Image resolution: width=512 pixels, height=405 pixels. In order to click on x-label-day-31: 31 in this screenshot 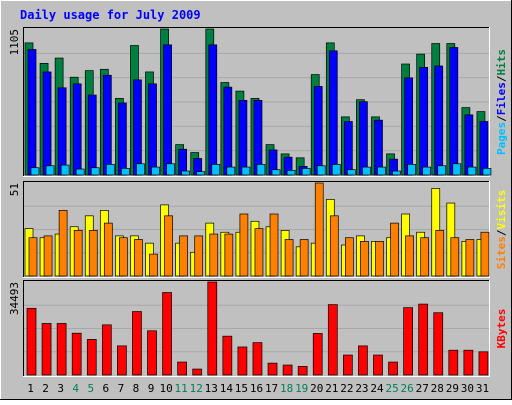, I will do `click(482, 388)`.